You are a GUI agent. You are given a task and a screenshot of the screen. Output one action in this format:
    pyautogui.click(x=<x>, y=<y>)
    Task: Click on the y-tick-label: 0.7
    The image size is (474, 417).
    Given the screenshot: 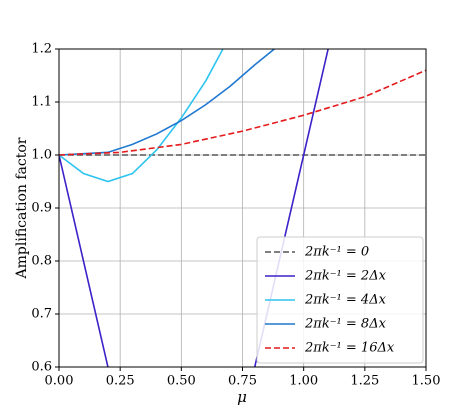 What is the action you would take?
    pyautogui.click(x=41, y=314)
    